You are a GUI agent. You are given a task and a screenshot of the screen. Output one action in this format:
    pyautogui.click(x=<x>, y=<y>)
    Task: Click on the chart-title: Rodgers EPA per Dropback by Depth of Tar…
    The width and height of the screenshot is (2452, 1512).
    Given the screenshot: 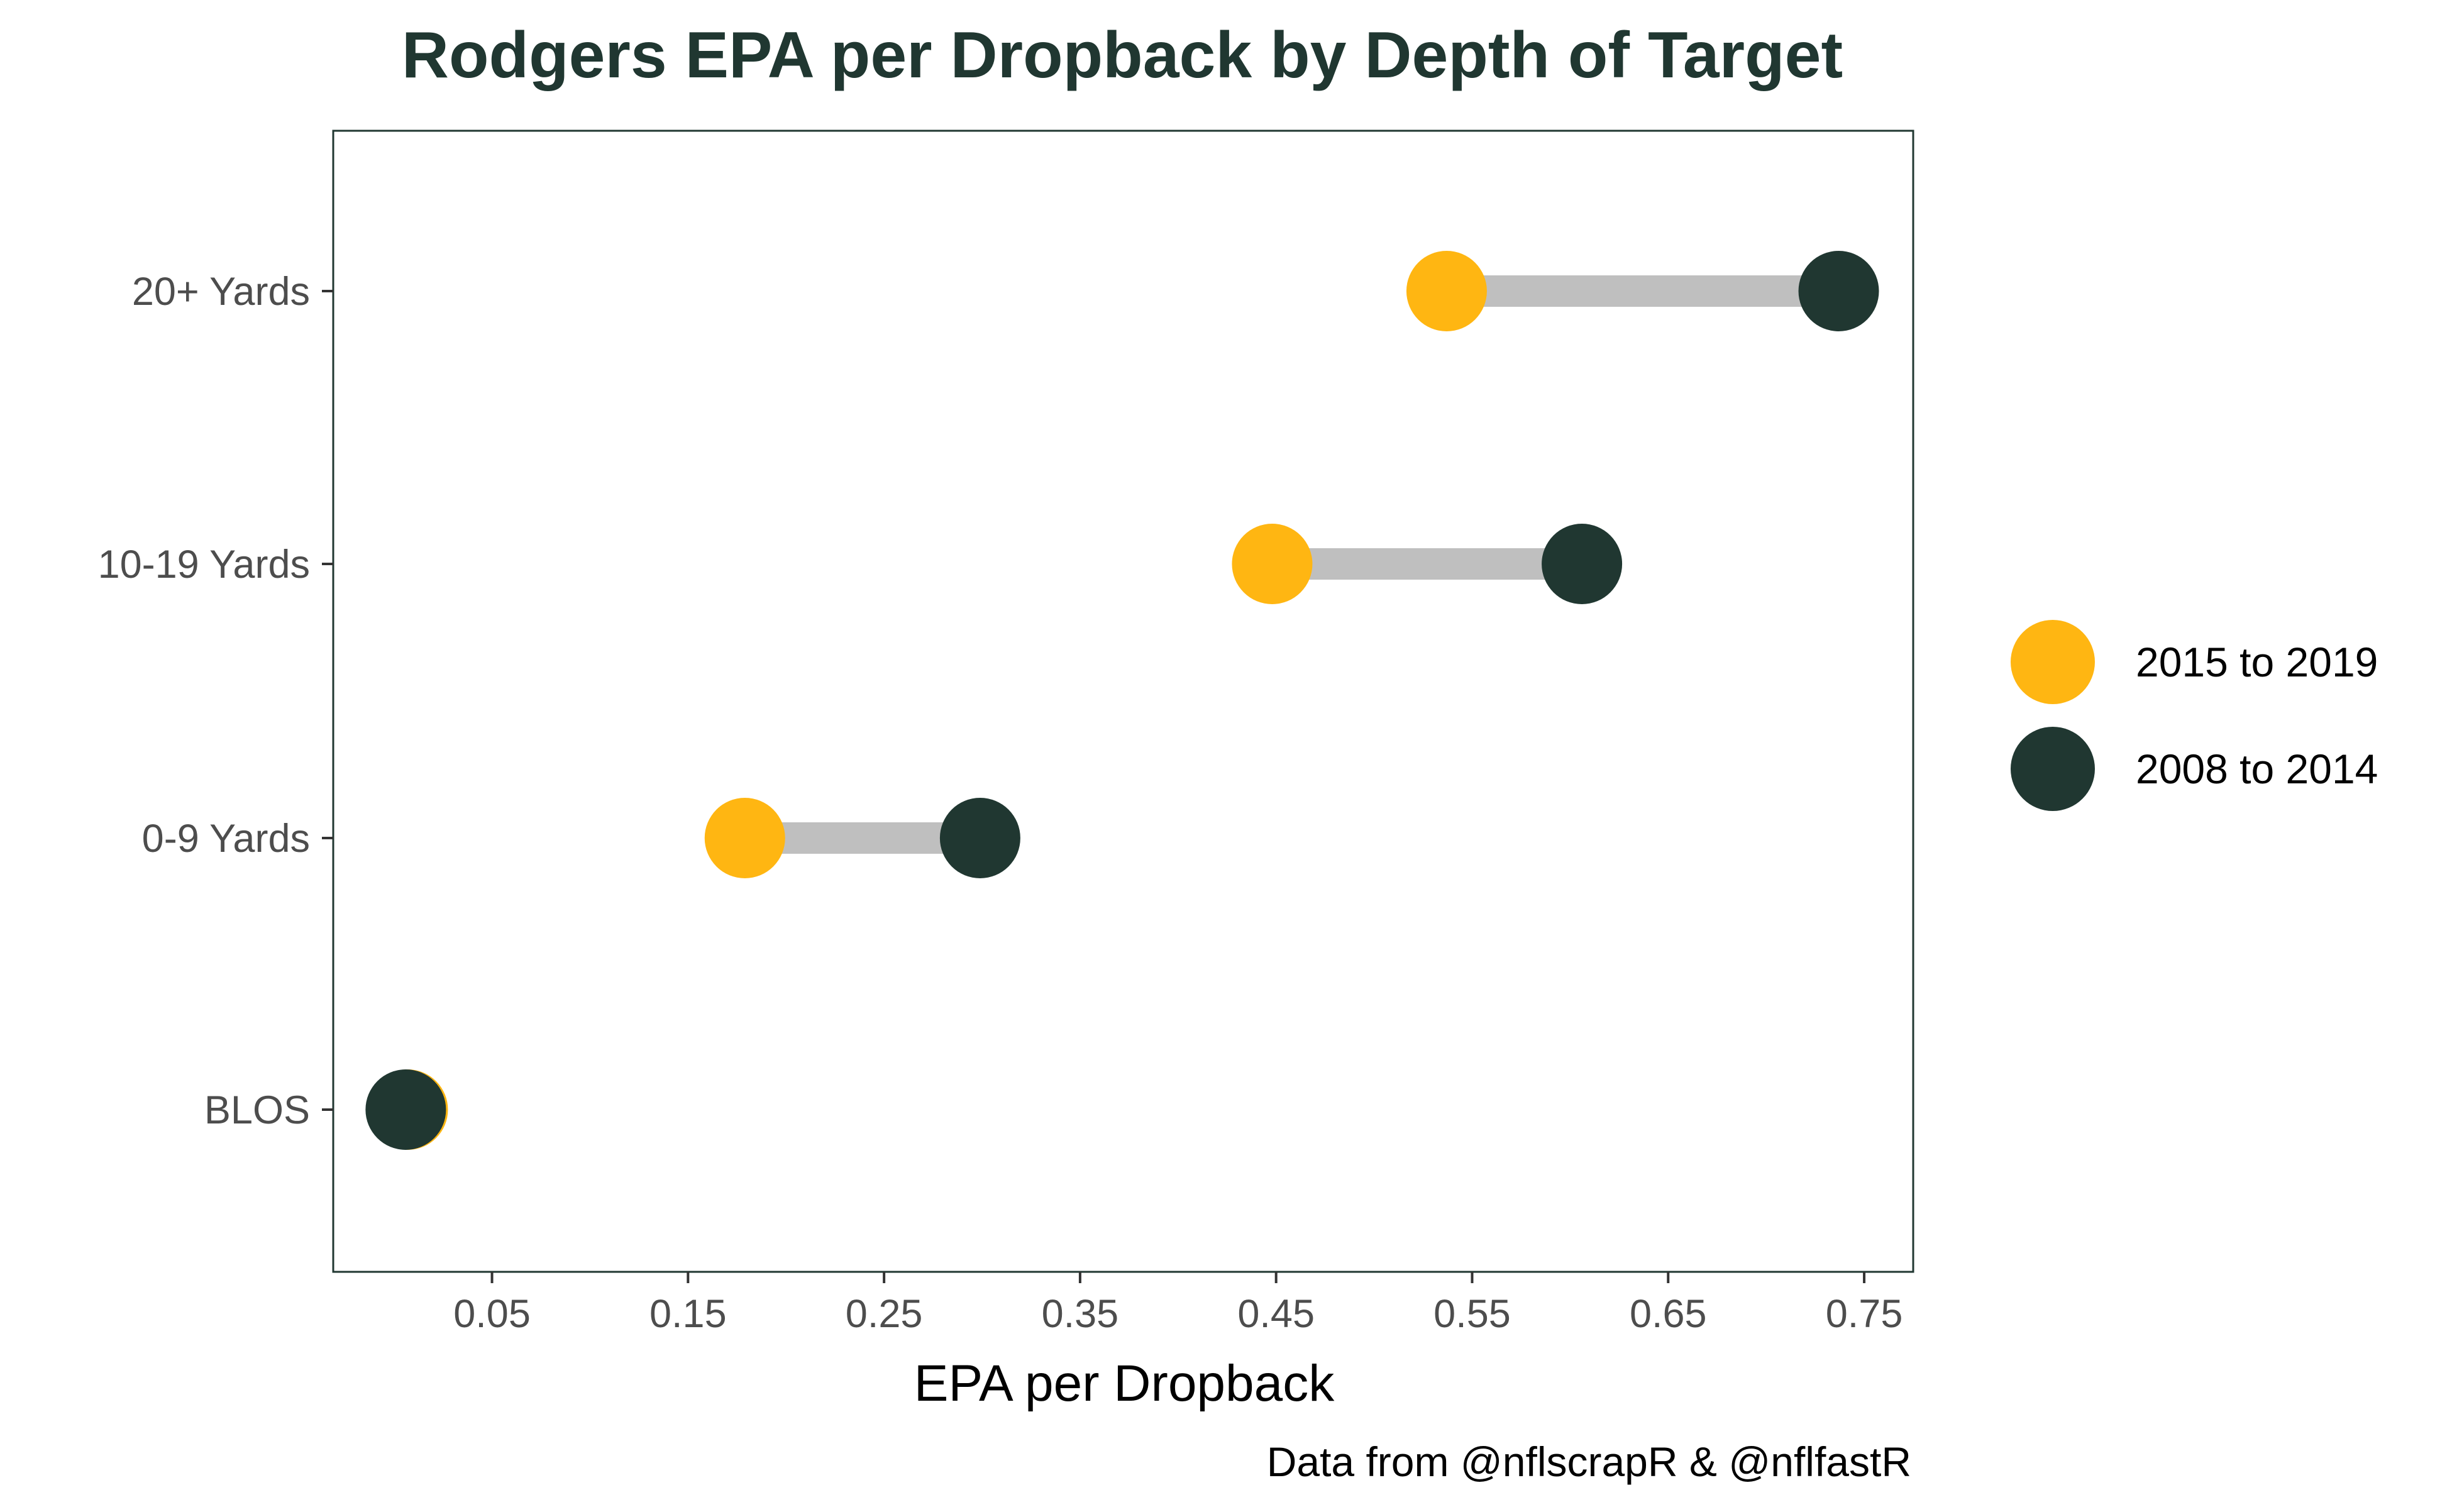 What is the action you would take?
    pyautogui.click(x=1122, y=55)
    